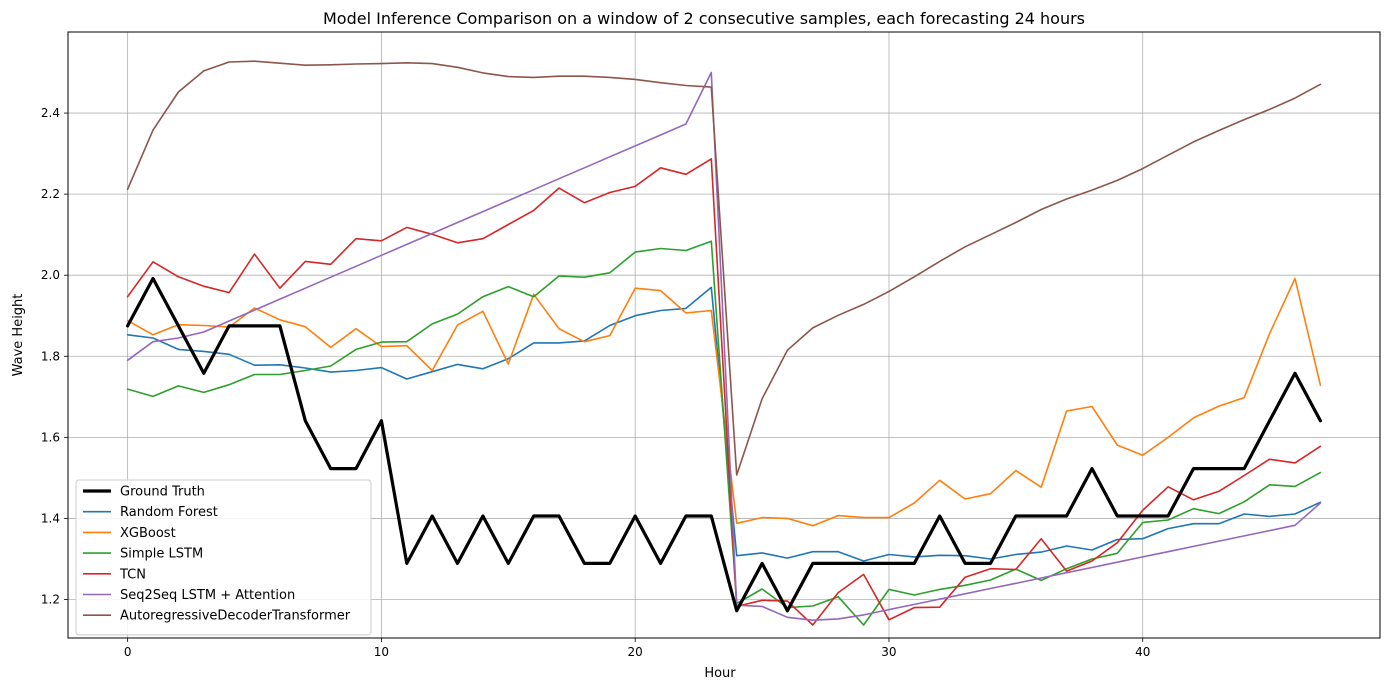 This screenshot has width=1389, height=690. I want to click on legend-label: TCN, so click(132, 574).